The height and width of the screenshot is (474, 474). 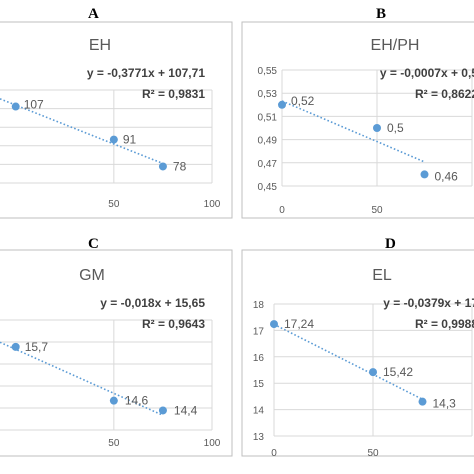 What do you see at coordinates (173, 94) in the screenshot?
I see `r-squared: R² = 0,9831` at bounding box center [173, 94].